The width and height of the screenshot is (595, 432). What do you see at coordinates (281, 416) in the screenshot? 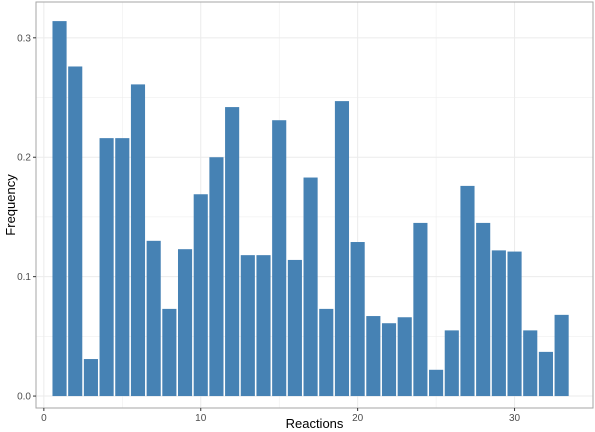
I see `x-axis-ticks: 0 10 20 30` at bounding box center [281, 416].